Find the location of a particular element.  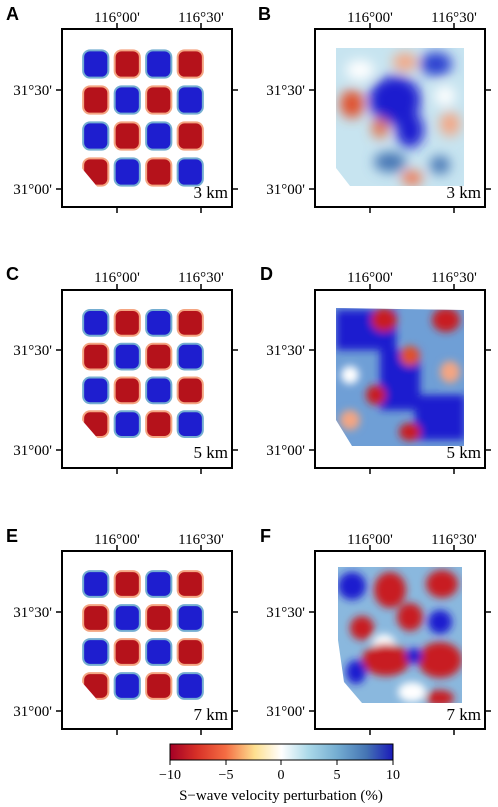

colorbar-tick-label: −5 is located at coordinates (226, 775).